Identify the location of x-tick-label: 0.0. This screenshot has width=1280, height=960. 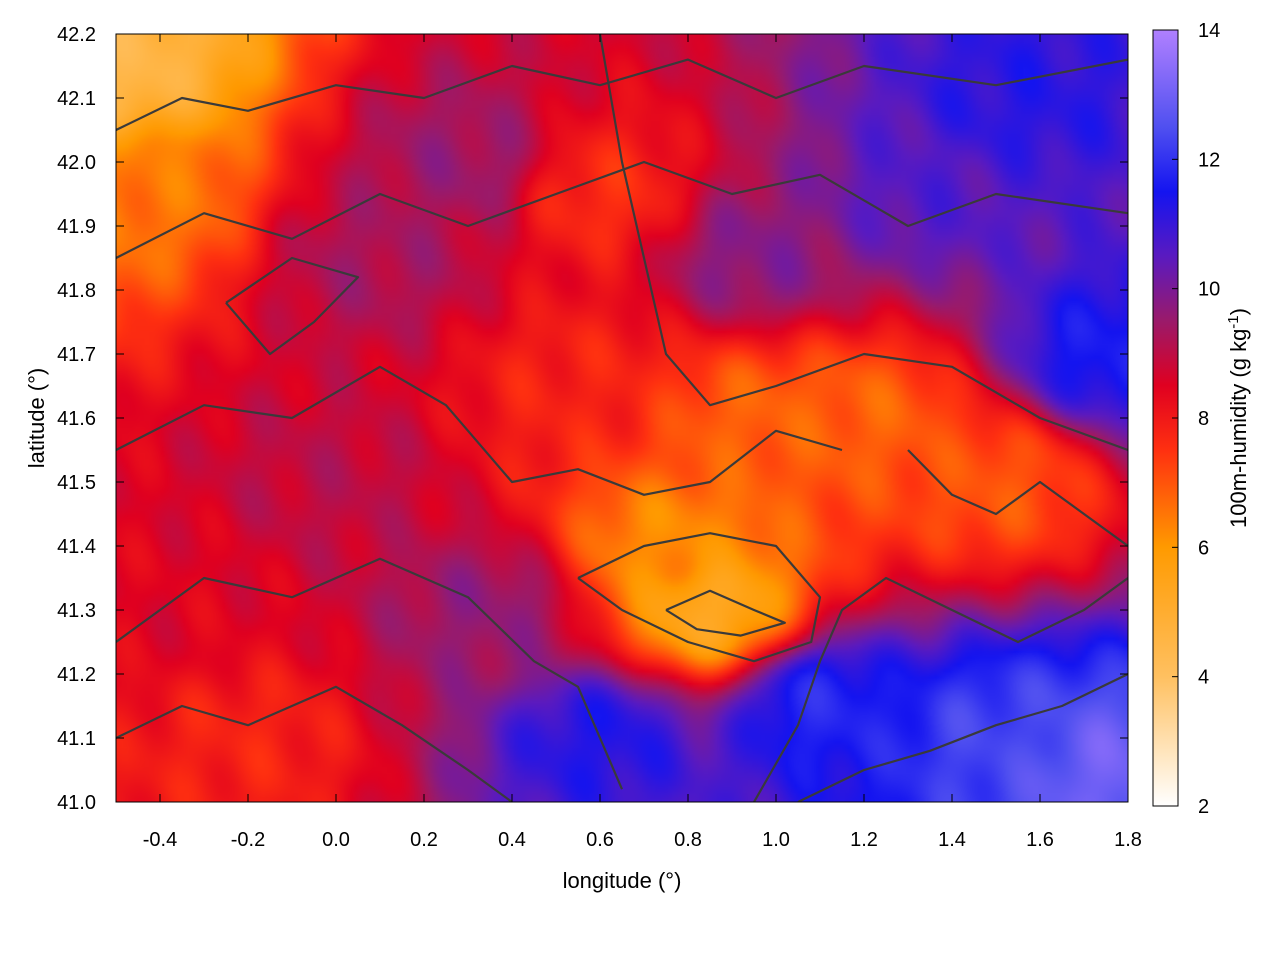
(336, 840).